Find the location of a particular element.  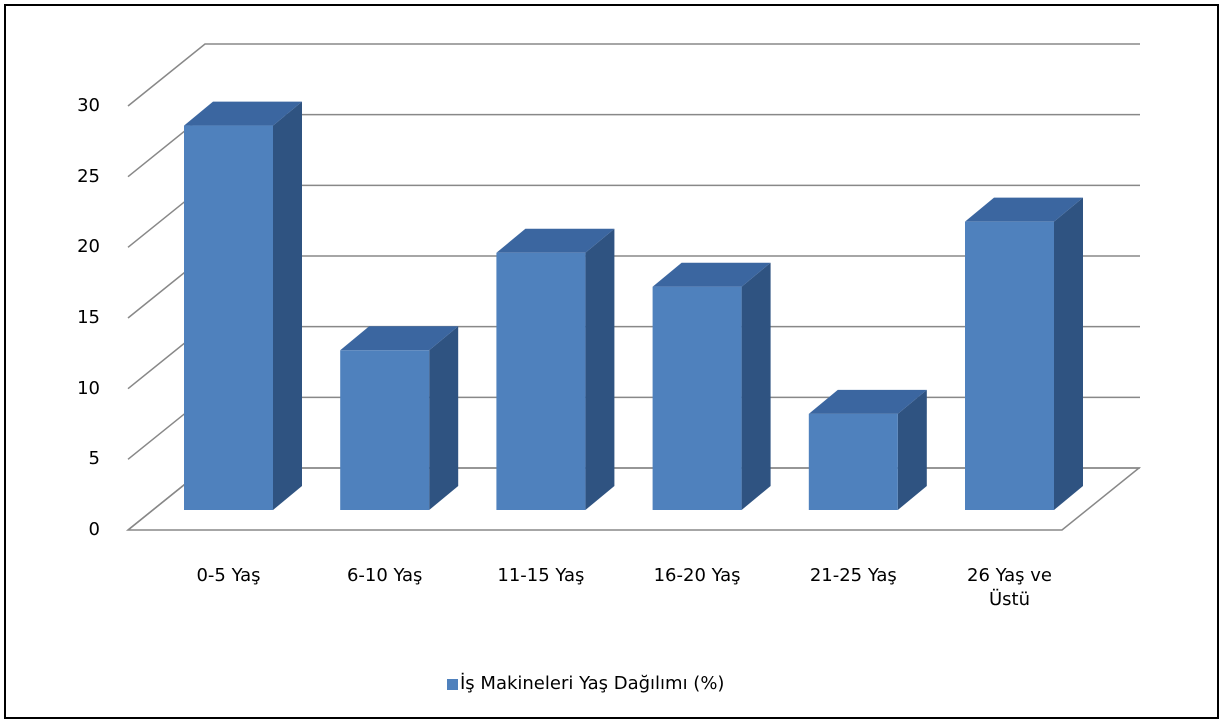

y-tick-label: 15 is located at coordinates (88, 317).